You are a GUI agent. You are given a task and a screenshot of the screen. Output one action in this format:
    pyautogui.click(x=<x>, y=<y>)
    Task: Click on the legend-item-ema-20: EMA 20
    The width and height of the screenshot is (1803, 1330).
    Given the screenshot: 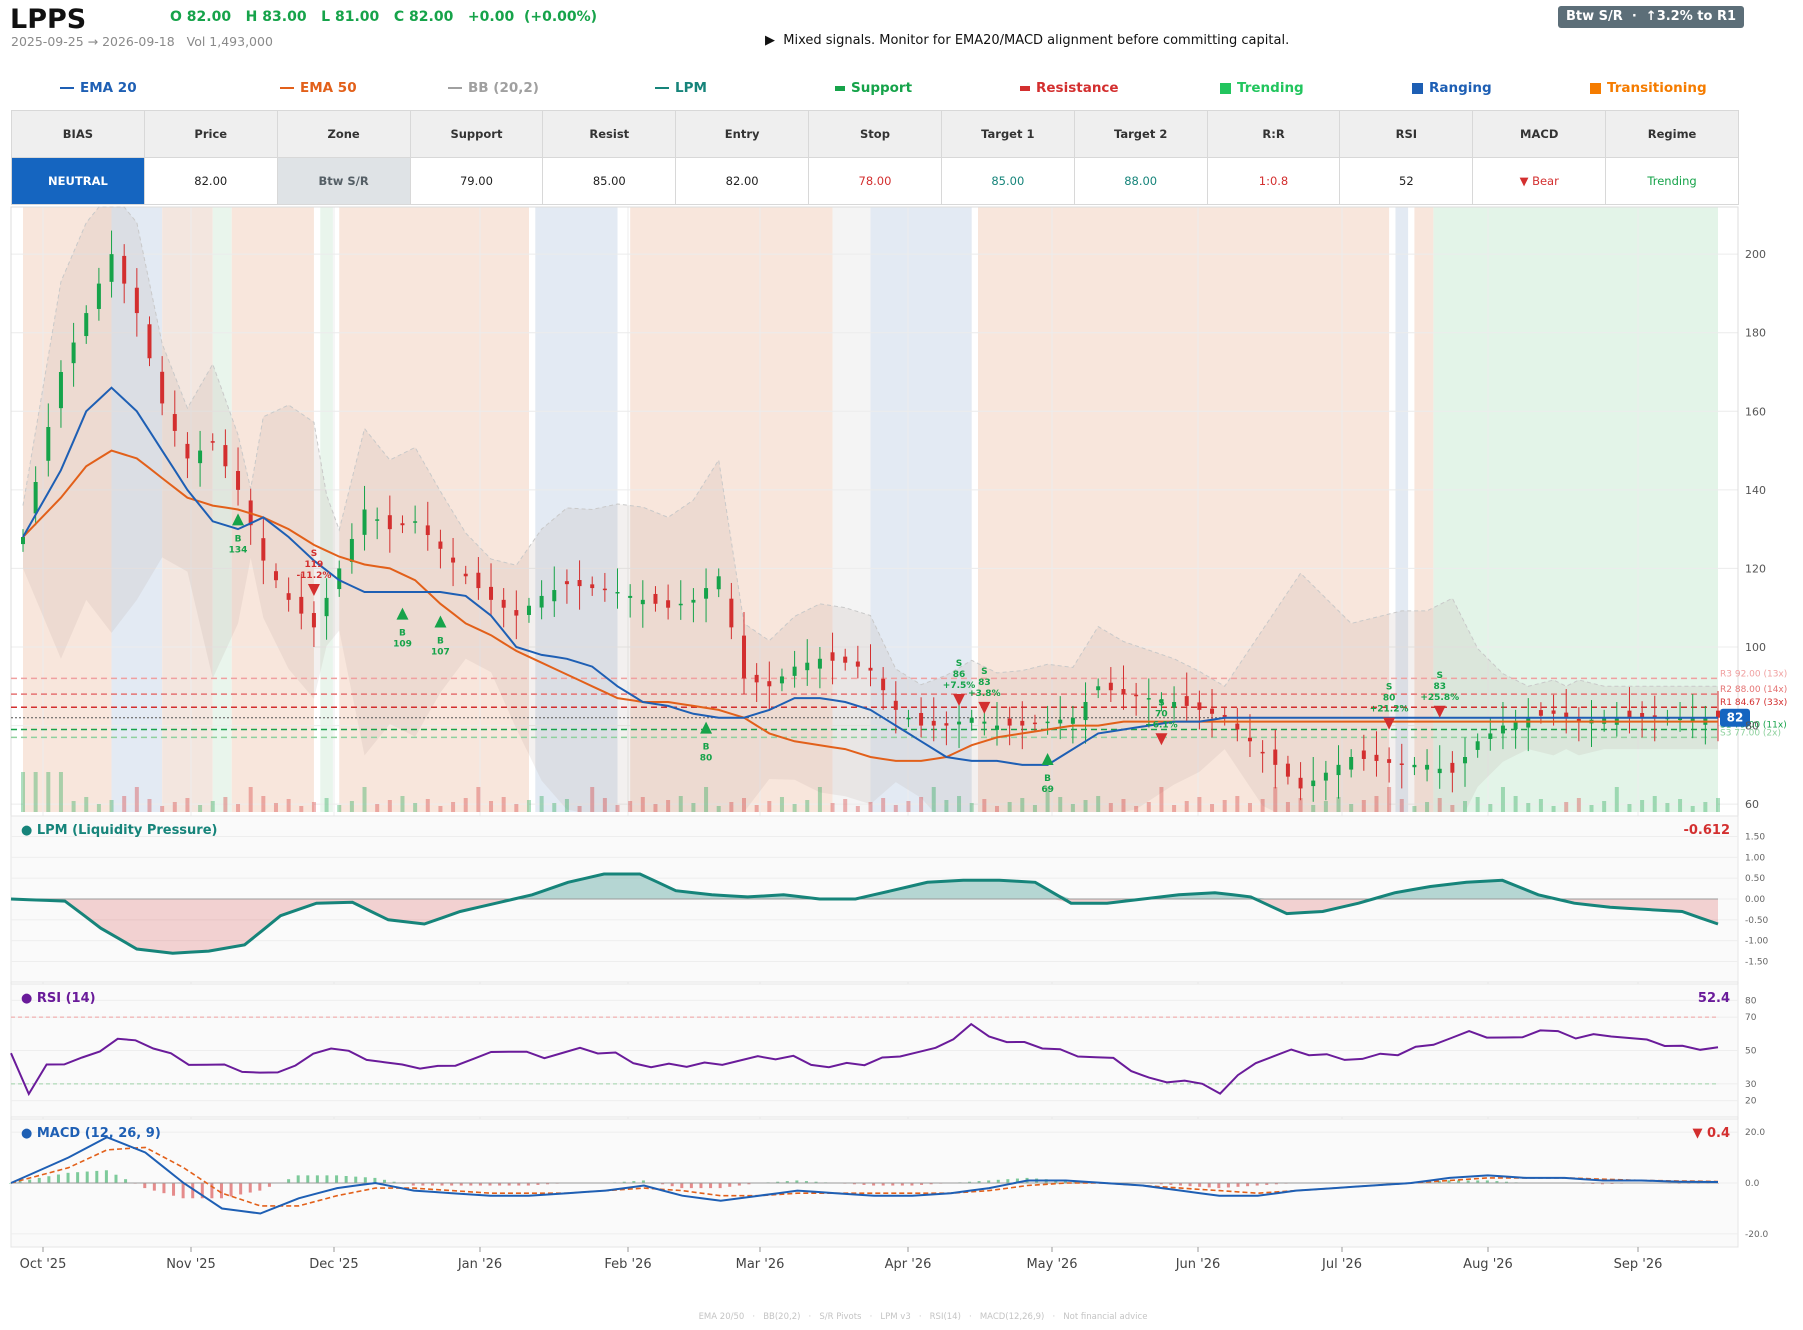 What is the action you would take?
    pyautogui.click(x=98, y=88)
    